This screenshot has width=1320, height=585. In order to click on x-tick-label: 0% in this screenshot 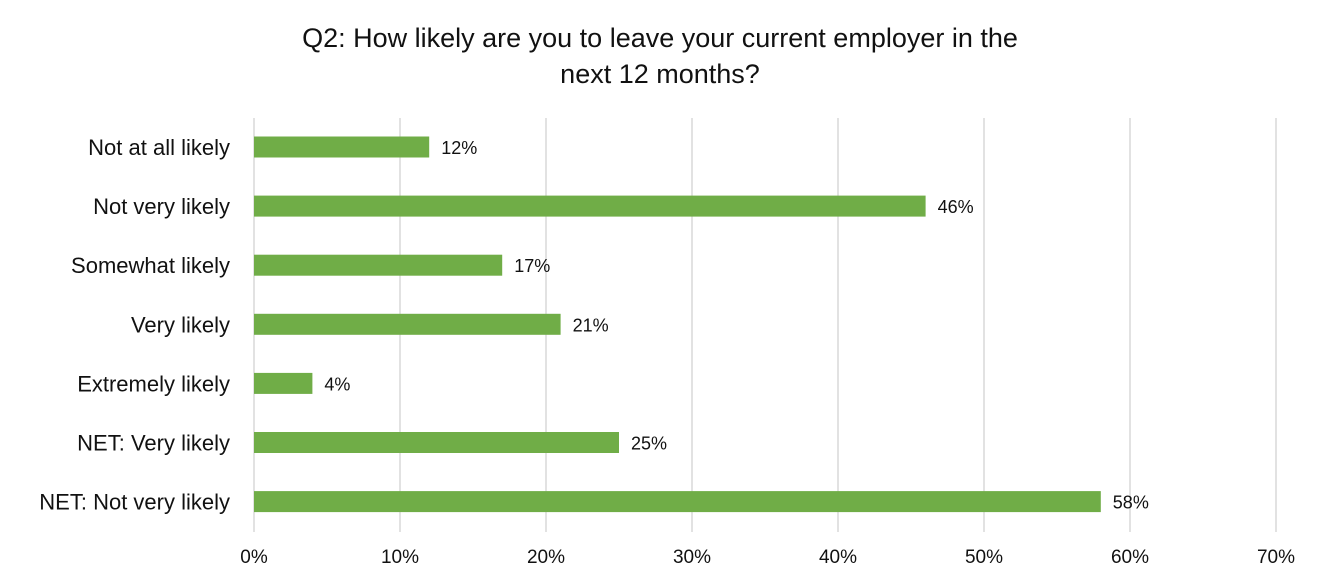, I will do `click(254, 557)`.